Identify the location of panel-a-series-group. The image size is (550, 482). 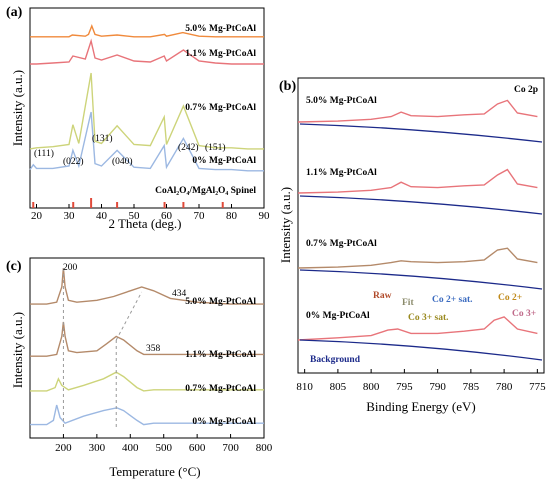
(146, 98).